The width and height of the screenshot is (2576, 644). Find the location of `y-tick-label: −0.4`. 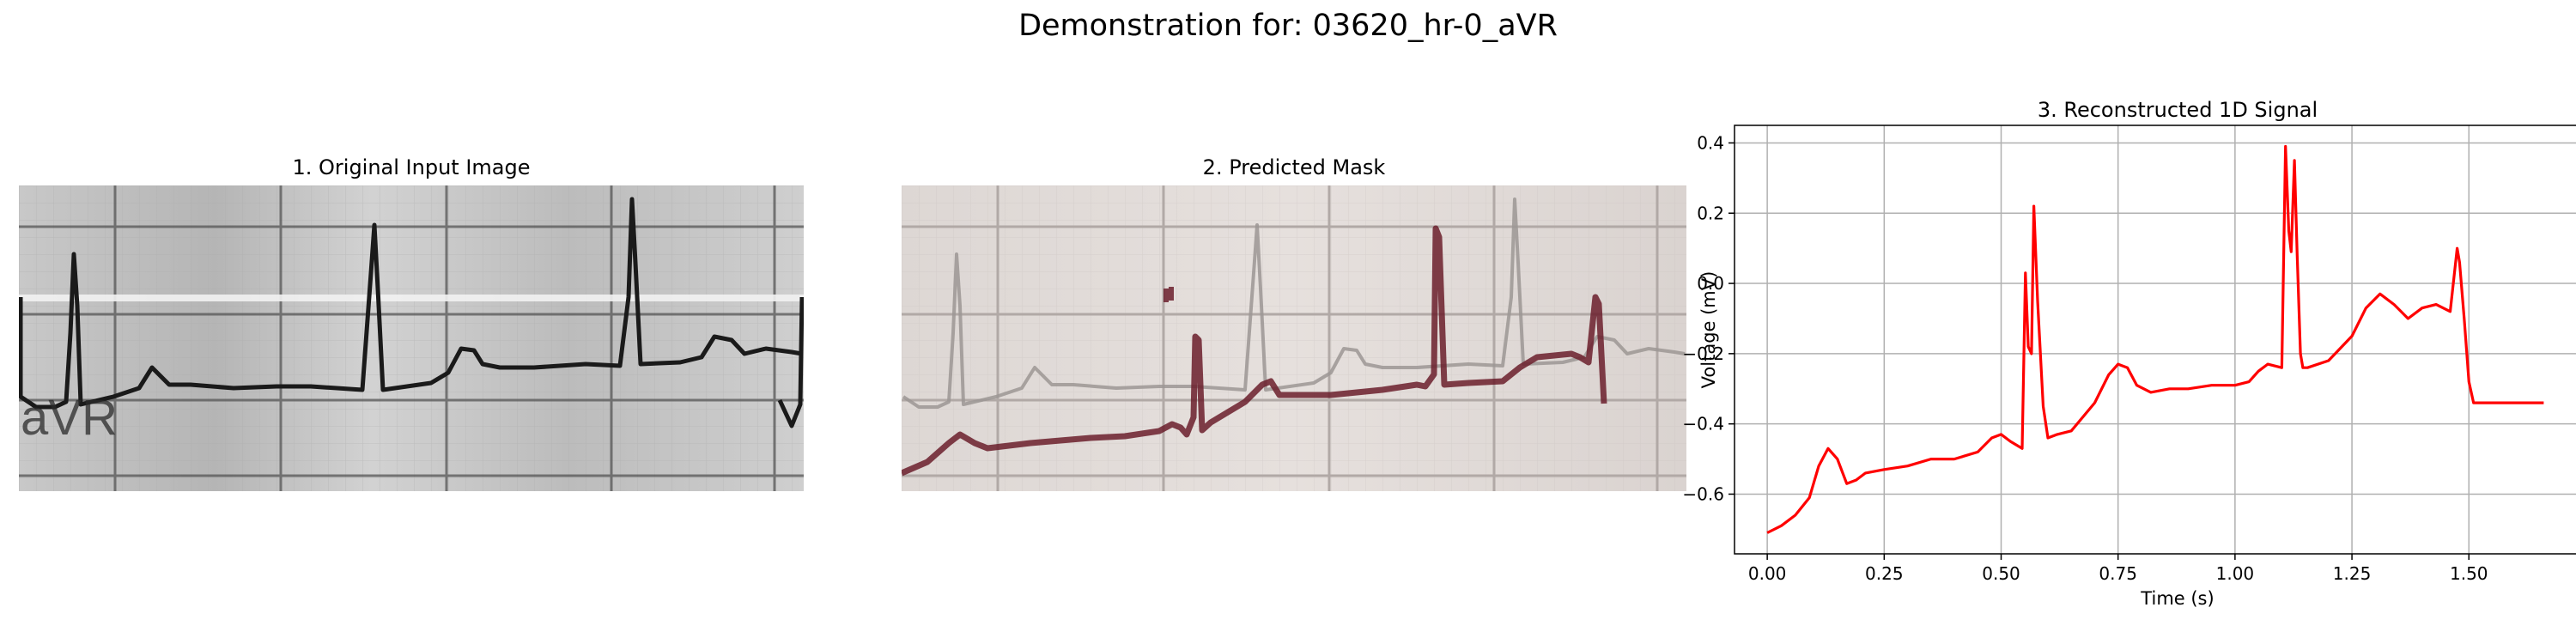

y-tick-label: −0.4 is located at coordinates (1703, 424).